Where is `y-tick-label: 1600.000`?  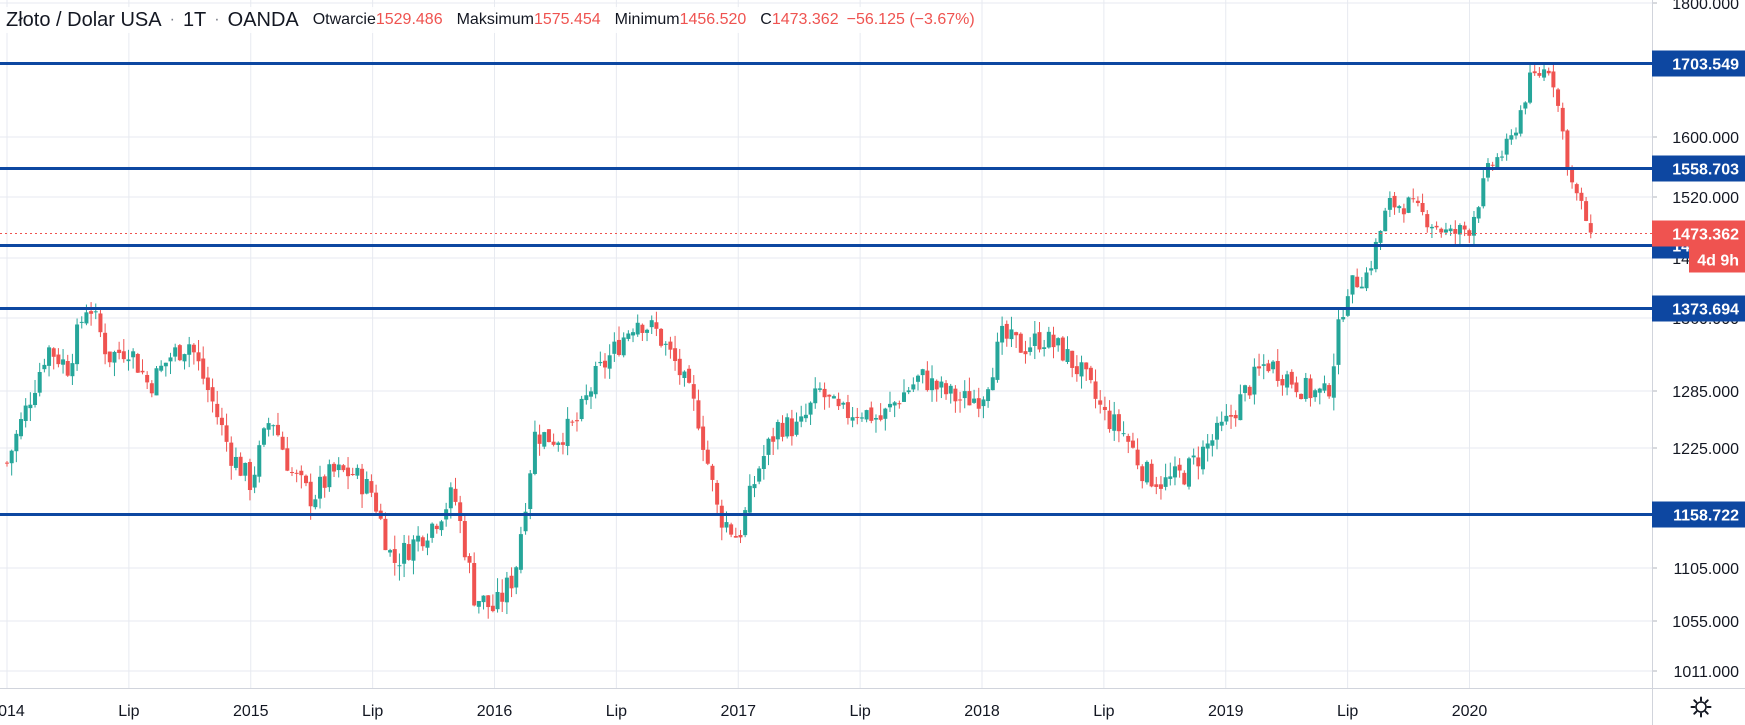 y-tick-label: 1600.000 is located at coordinates (1705, 138).